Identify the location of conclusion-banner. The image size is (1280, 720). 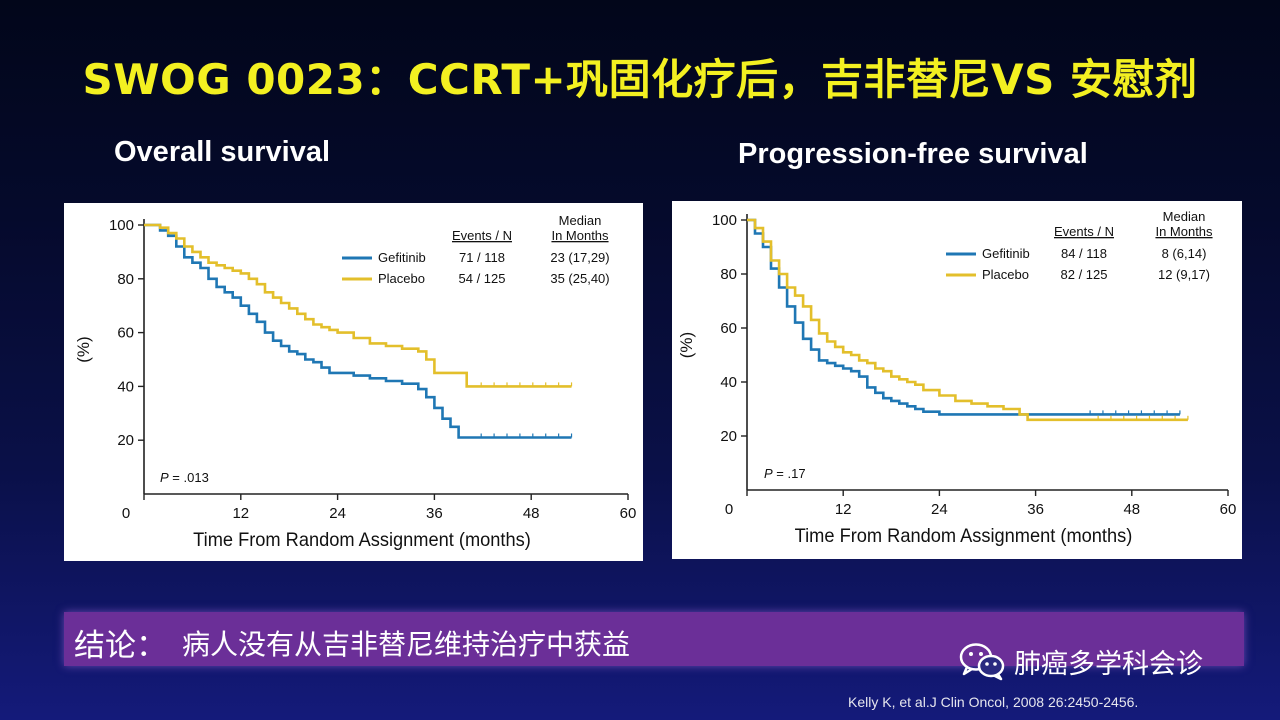
(654, 639).